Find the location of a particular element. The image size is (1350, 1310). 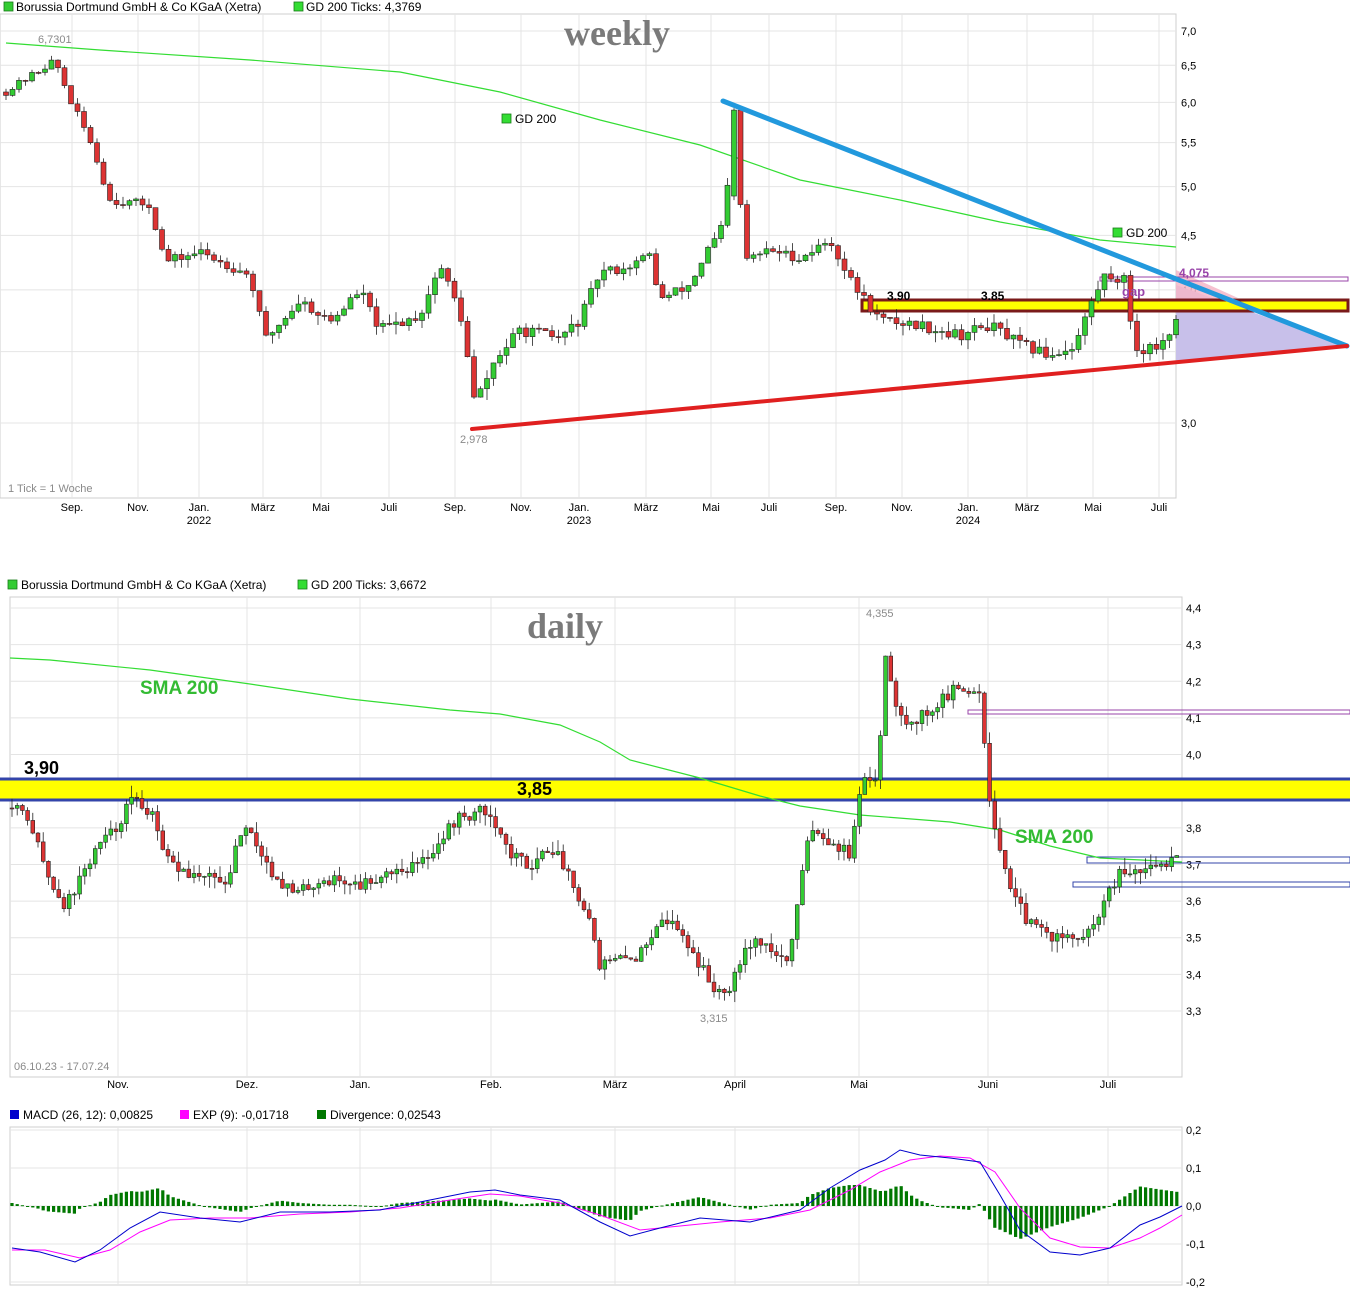

weekly-resistance-zone is located at coordinates (1105, 305).